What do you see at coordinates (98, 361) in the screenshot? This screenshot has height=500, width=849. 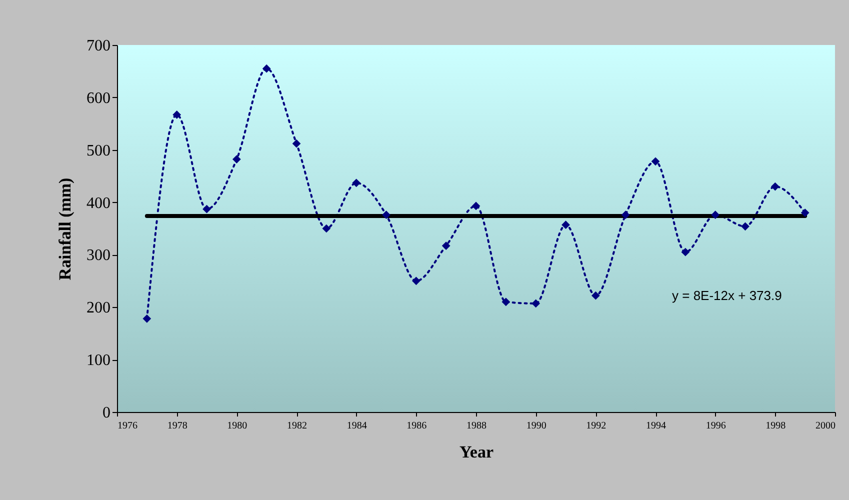 I see `y-tick-label: 100` at bounding box center [98, 361].